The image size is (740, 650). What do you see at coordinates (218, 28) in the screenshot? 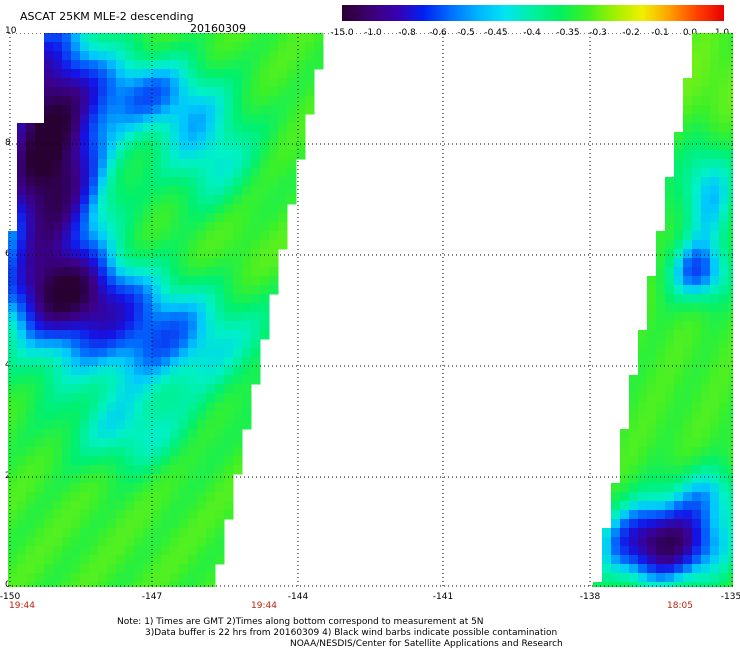
I see `product-date: 20160309` at bounding box center [218, 28].